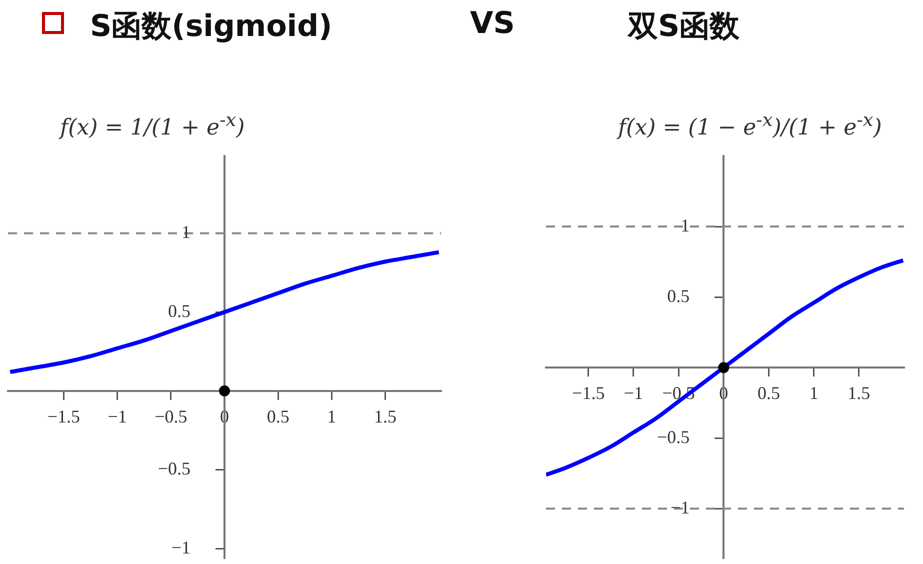 The height and width of the screenshot is (564, 923). Describe the element at coordinates (492, 23) in the screenshot. I see `text: VS` at that location.